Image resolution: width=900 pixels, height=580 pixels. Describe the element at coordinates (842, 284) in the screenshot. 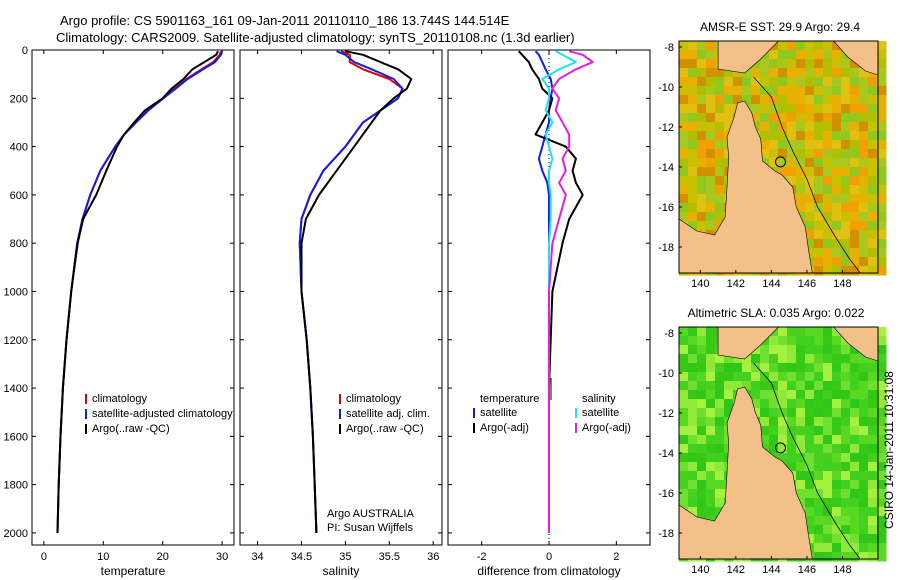

I see `x-tick-label: 148` at that location.